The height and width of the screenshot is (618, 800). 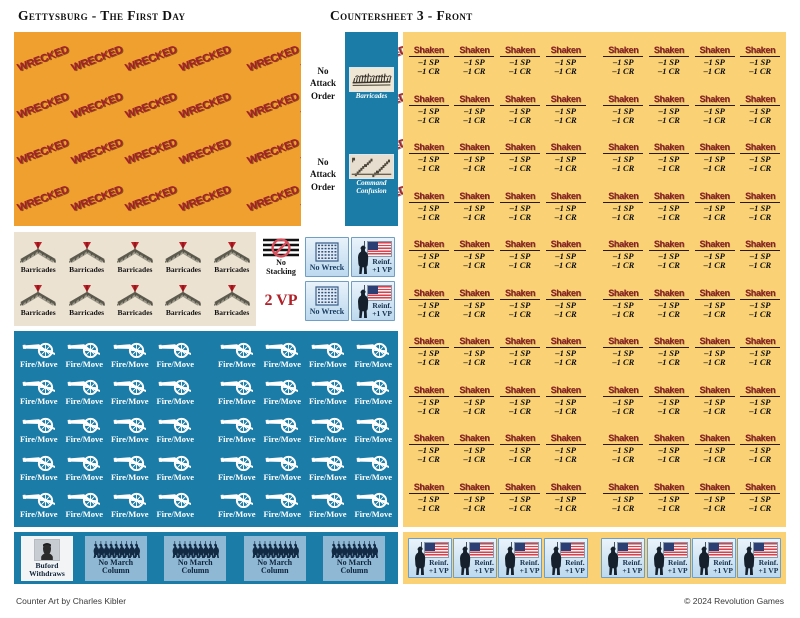 What do you see at coordinates (371, 83) in the screenshot?
I see `event-counter: Barricades` at bounding box center [371, 83].